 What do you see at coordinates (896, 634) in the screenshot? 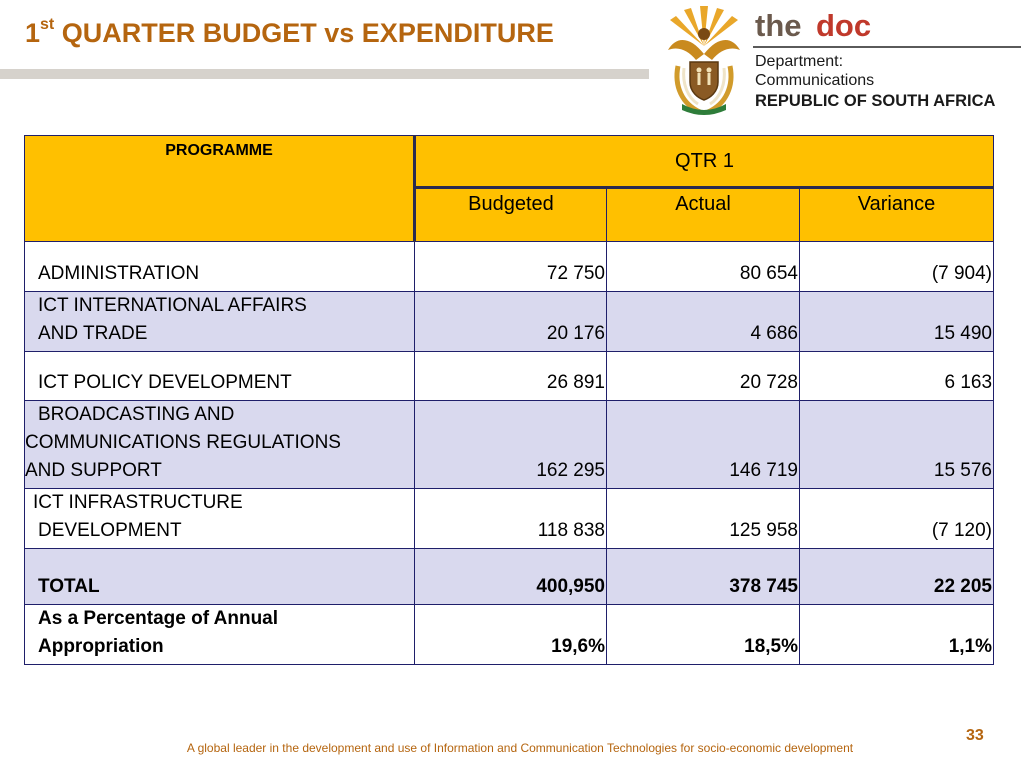
I see `row-variance: 1,1%` at bounding box center [896, 634].